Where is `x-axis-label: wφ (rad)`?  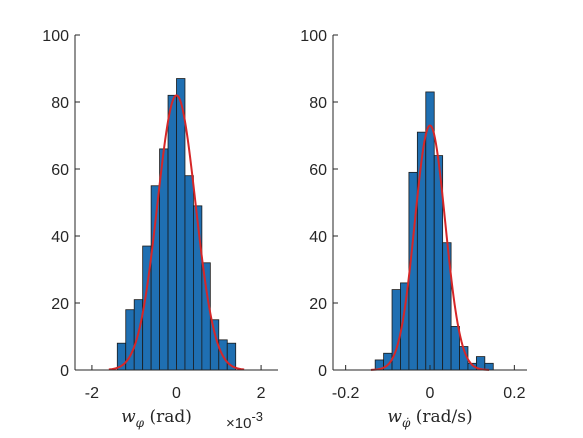 x-axis-label: wφ (rad) is located at coordinates (156, 418).